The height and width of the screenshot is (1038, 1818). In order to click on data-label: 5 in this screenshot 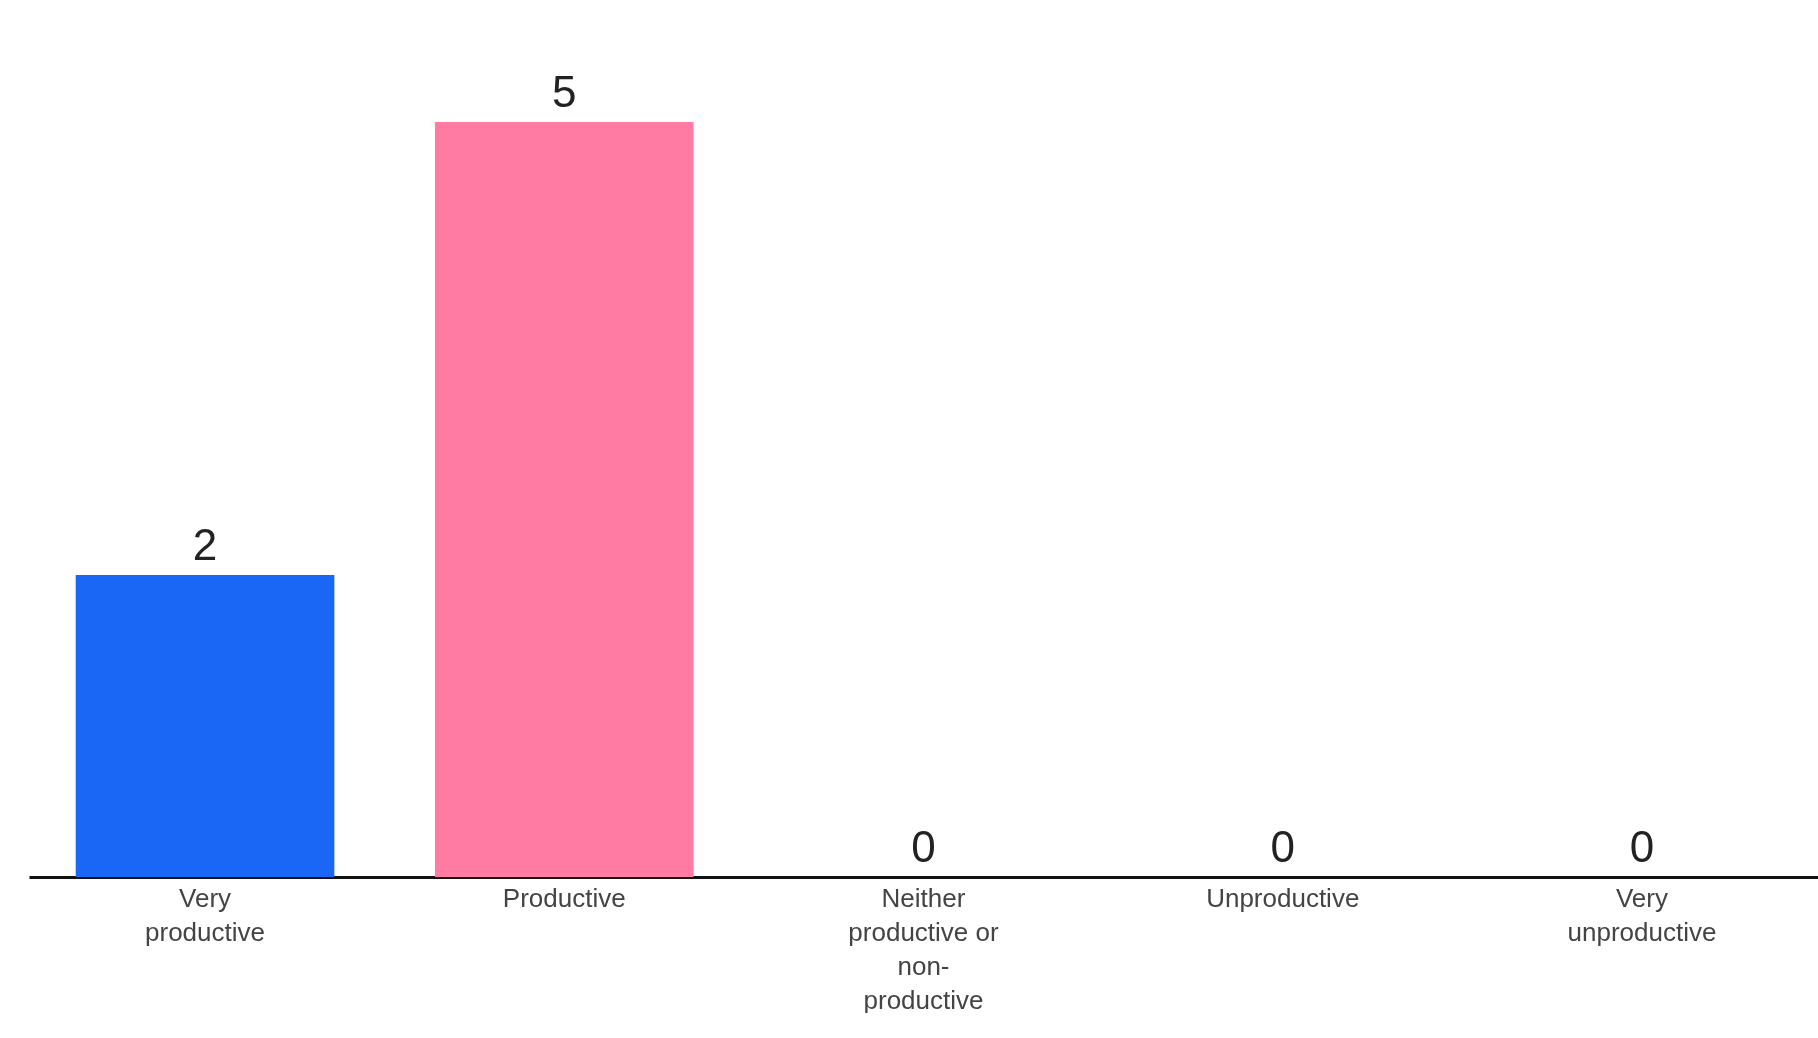, I will do `click(564, 91)`.